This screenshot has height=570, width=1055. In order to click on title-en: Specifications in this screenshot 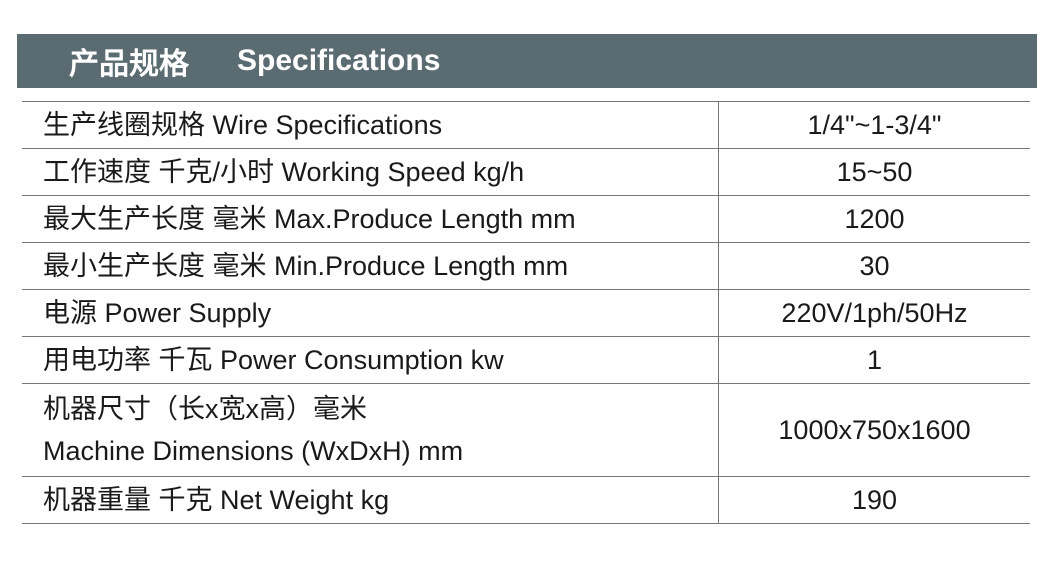, I will do `click(339, 60)`.